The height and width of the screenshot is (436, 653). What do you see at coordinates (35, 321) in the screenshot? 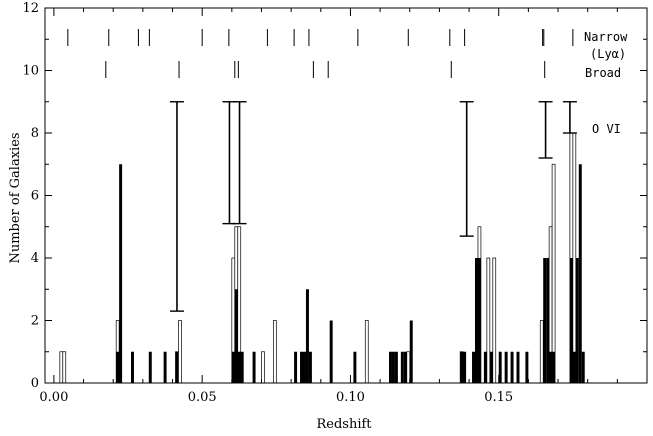
I see `y-tick-label: 2` at bounding box center [35, 321].